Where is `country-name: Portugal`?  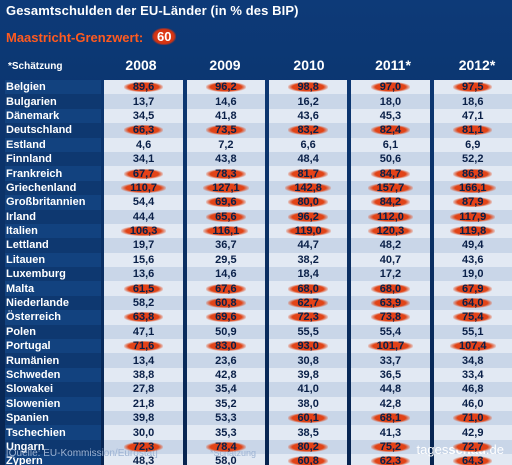 country-name: Portugal is located at coordinates (53, 346).